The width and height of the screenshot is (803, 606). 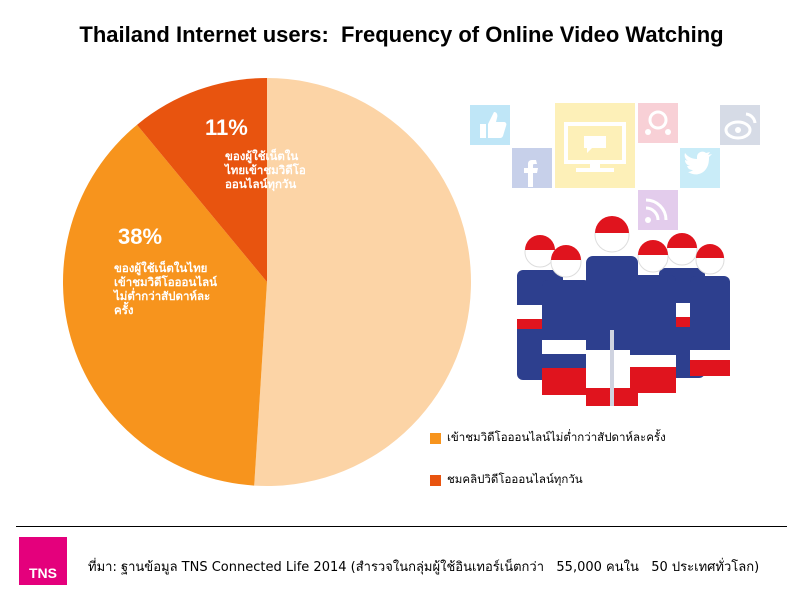 What do you see at coordinates (124, 309) in the screenshot?
I see `slice-description-1-3: ครั้ง` at bounding box center [124, 309].